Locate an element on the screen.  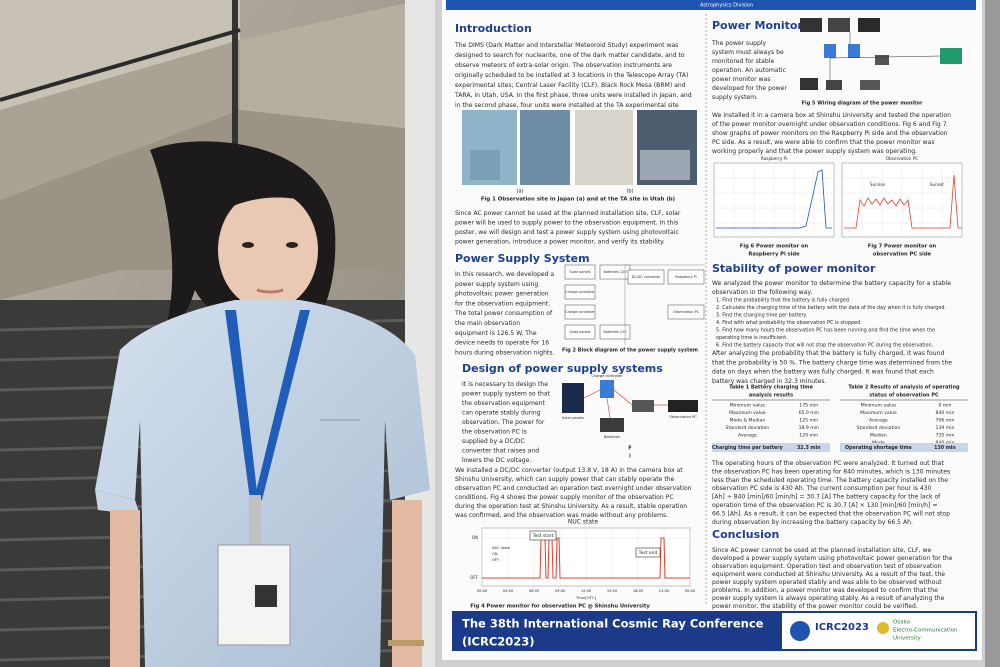
table-footer-row is located at coordinates (771, 447).